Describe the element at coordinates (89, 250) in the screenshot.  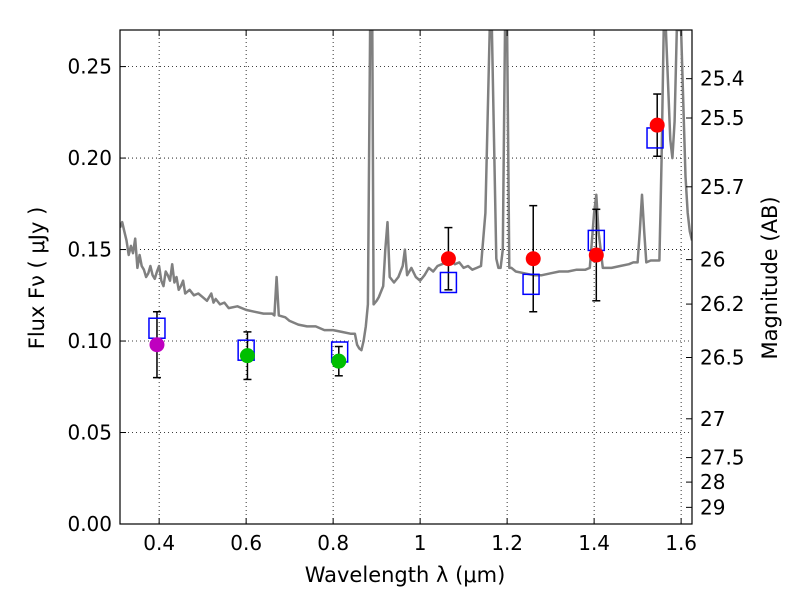
I see `y-tick-label: 0.15` at that location.